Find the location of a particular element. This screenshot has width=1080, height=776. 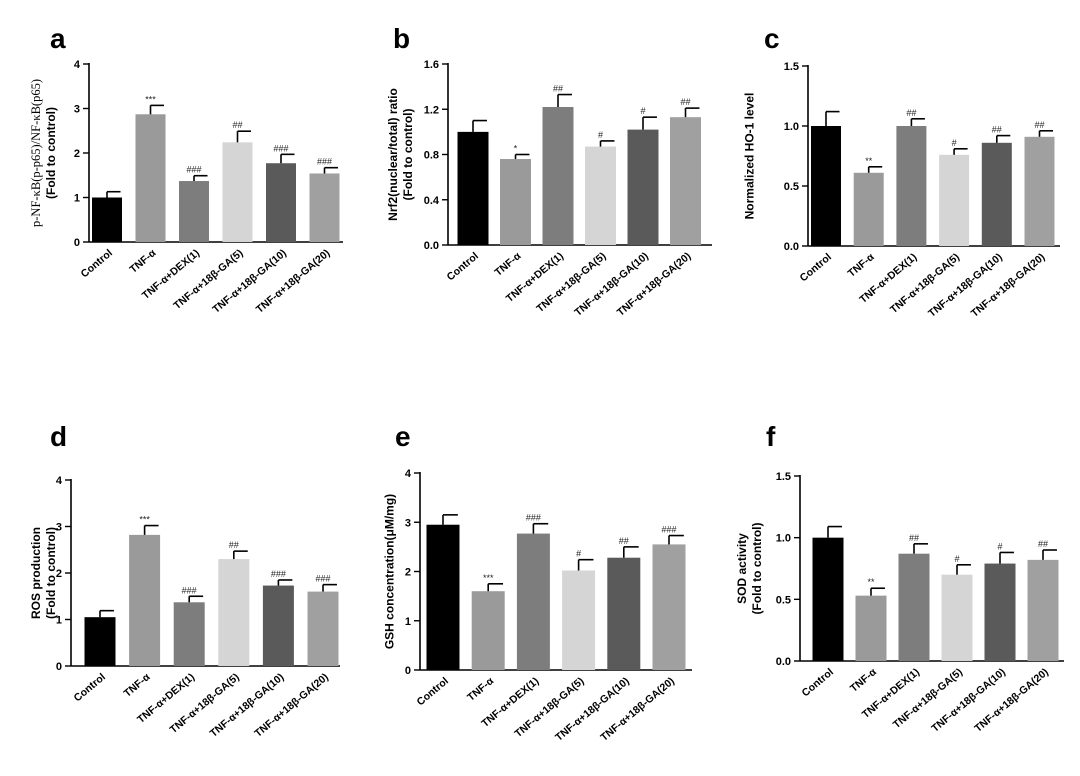

y-axis-title-line: SOD activity is located at coordinates (742, 568).